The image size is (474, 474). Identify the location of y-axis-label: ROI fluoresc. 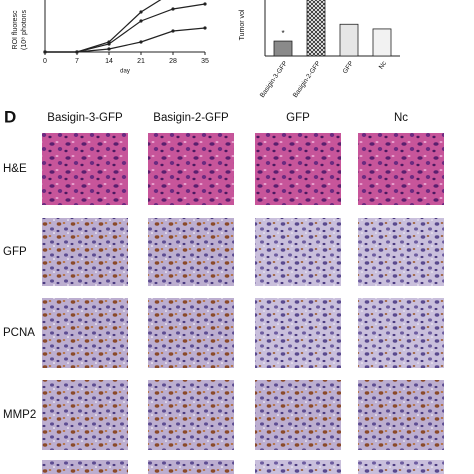
(15, 29).